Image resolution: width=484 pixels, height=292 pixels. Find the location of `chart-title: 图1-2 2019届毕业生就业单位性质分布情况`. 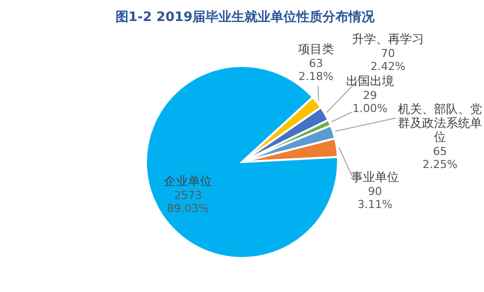

chart-title: 图1-2 2019届毕业生就业单位性质分布情况 is located at coordinates (245, 17).